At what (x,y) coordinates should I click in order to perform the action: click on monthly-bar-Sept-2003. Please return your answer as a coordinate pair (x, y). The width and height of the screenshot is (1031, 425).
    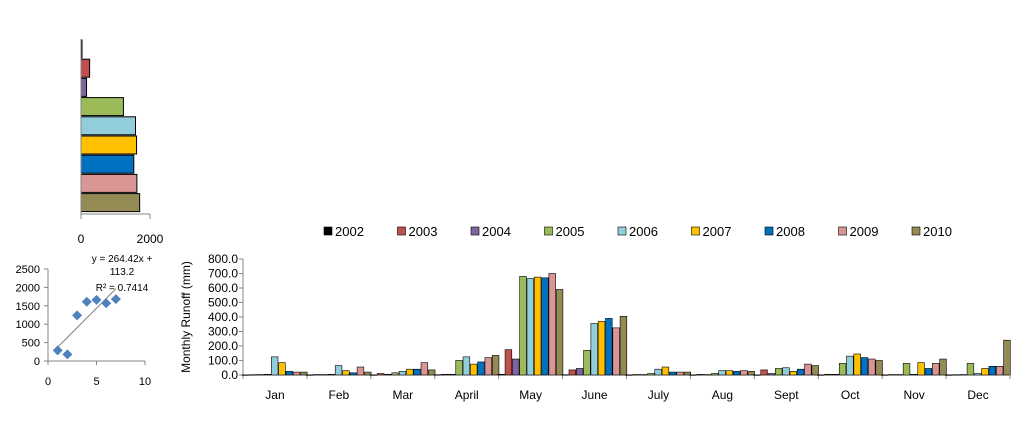
    Looking at the image, I should click on (764, 372).